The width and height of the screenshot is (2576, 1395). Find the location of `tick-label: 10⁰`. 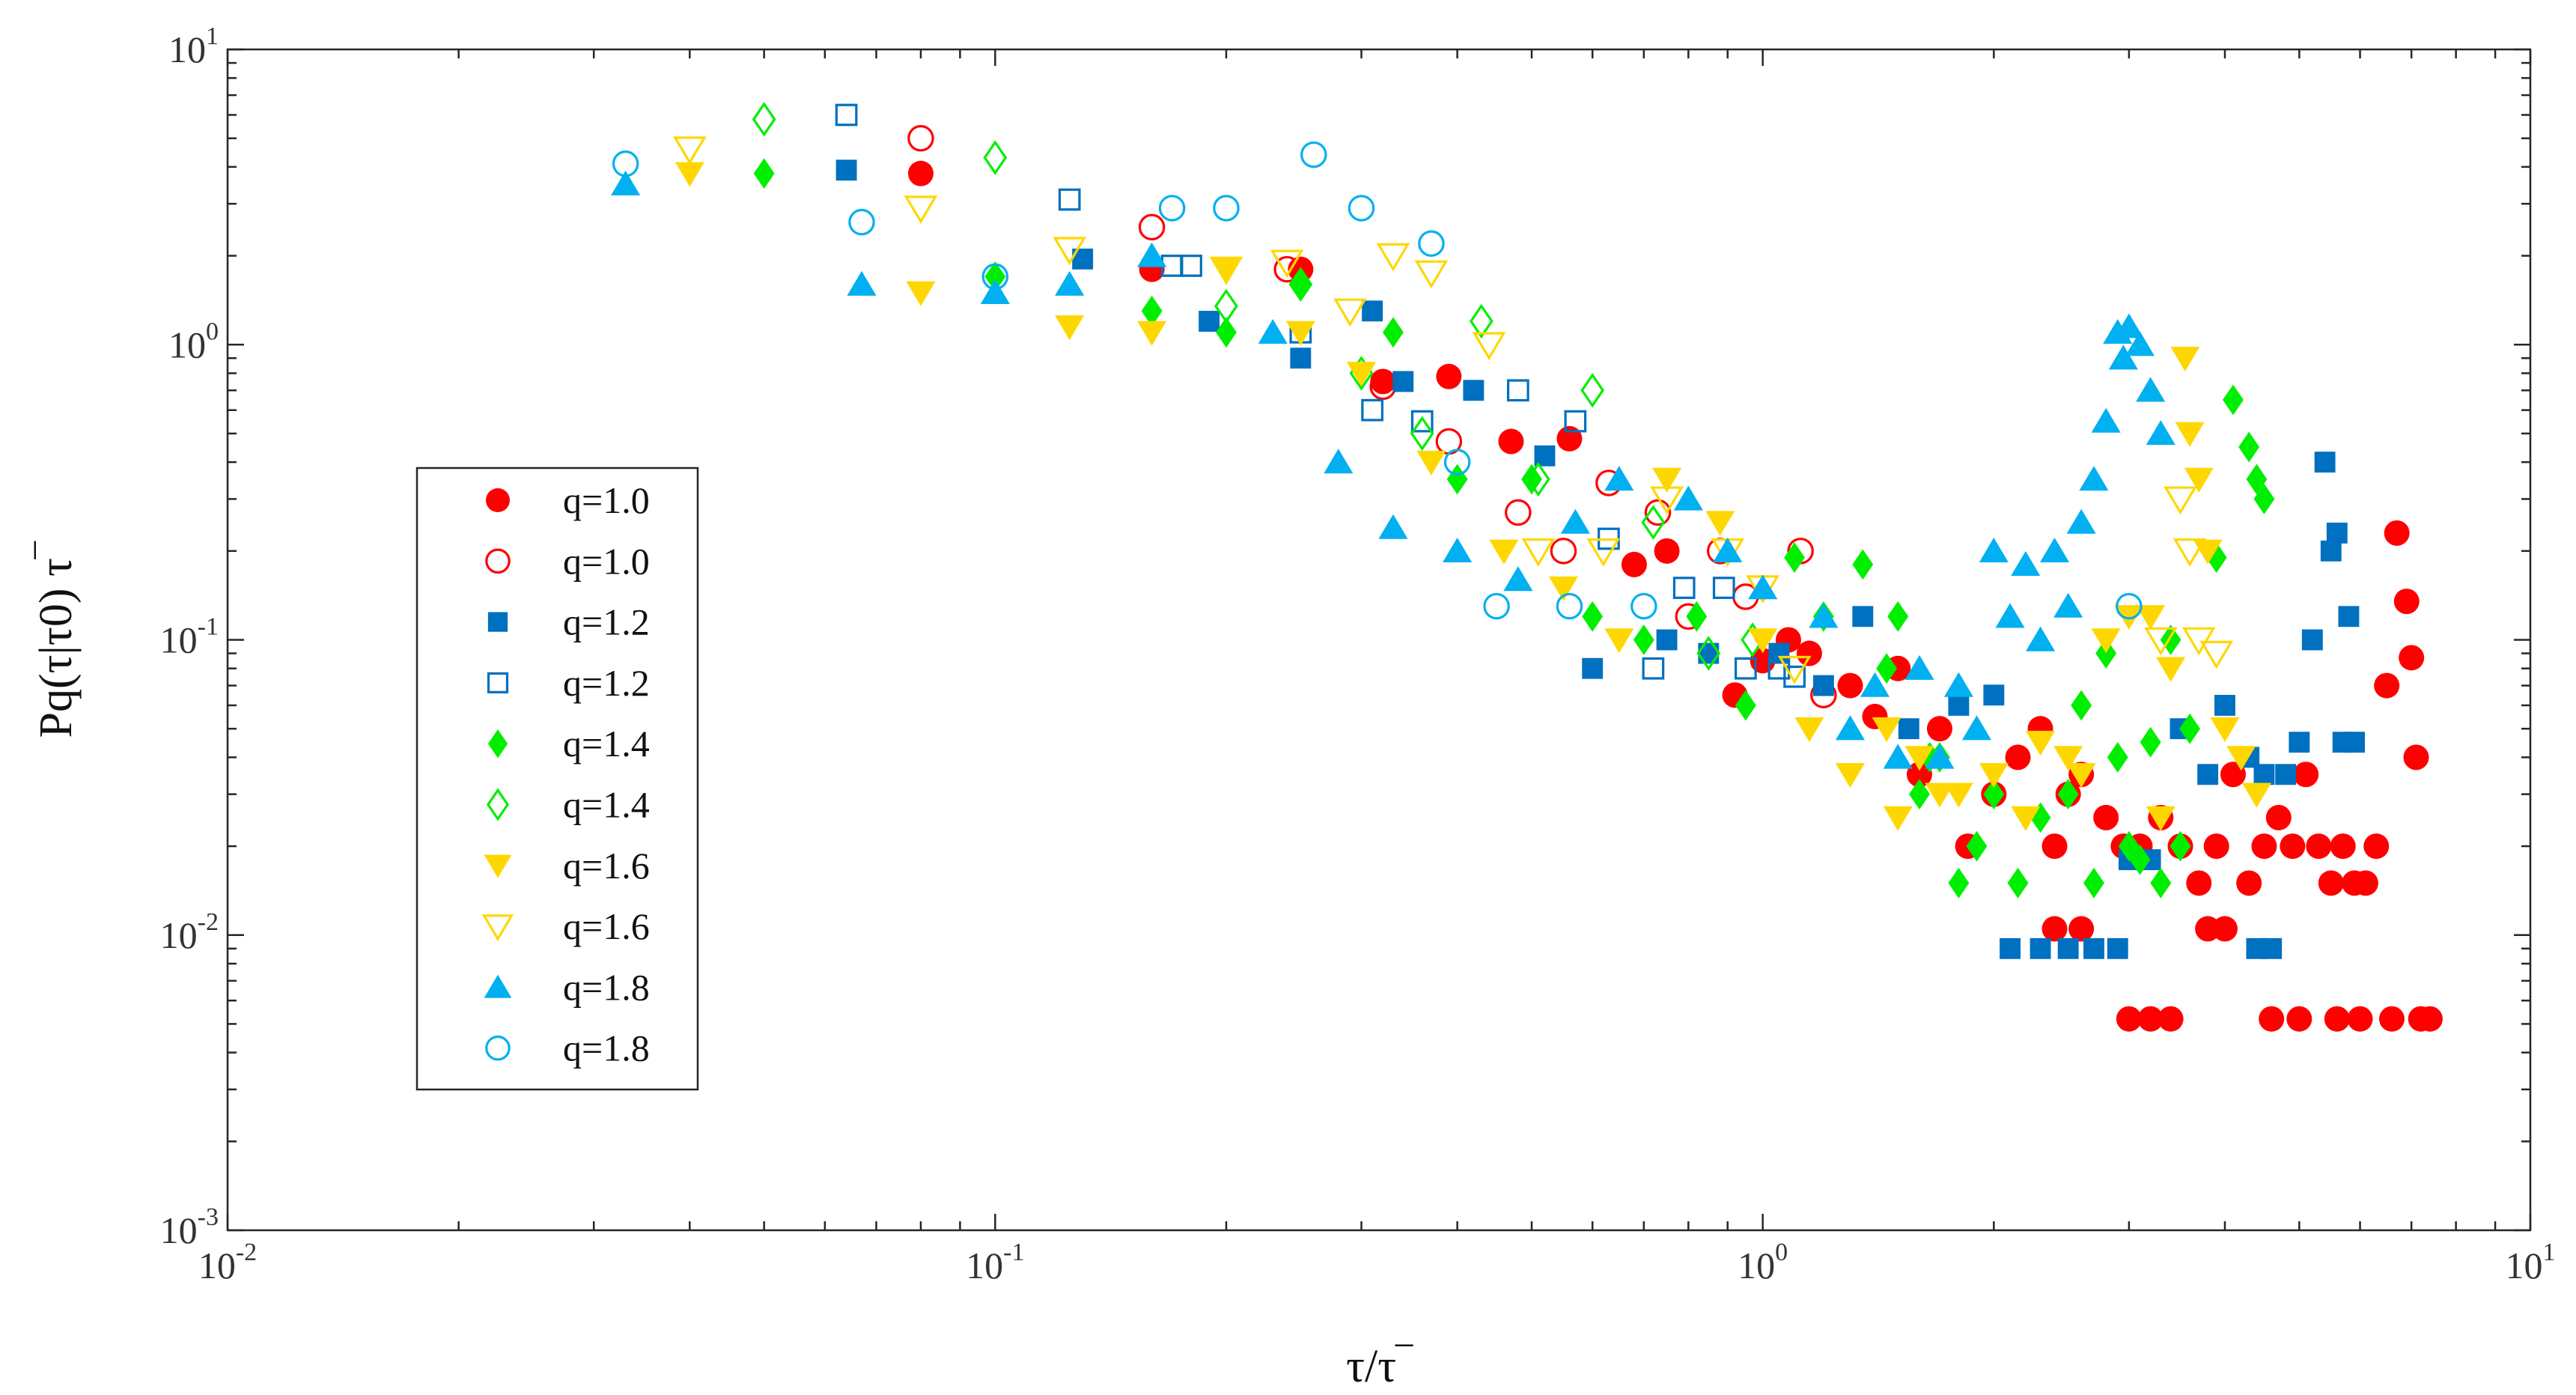

tick-label: 10⁰ is located at coordinates (1763, 1262).